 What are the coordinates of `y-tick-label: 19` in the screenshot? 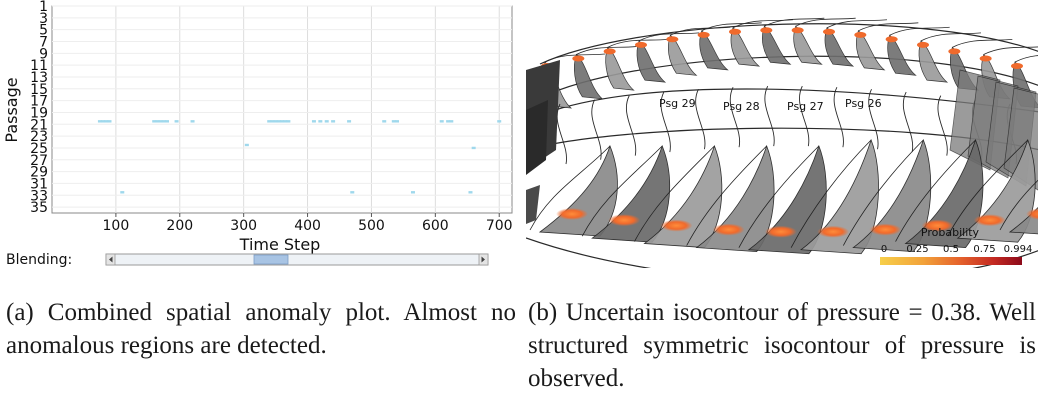 It's located at (39, 113).